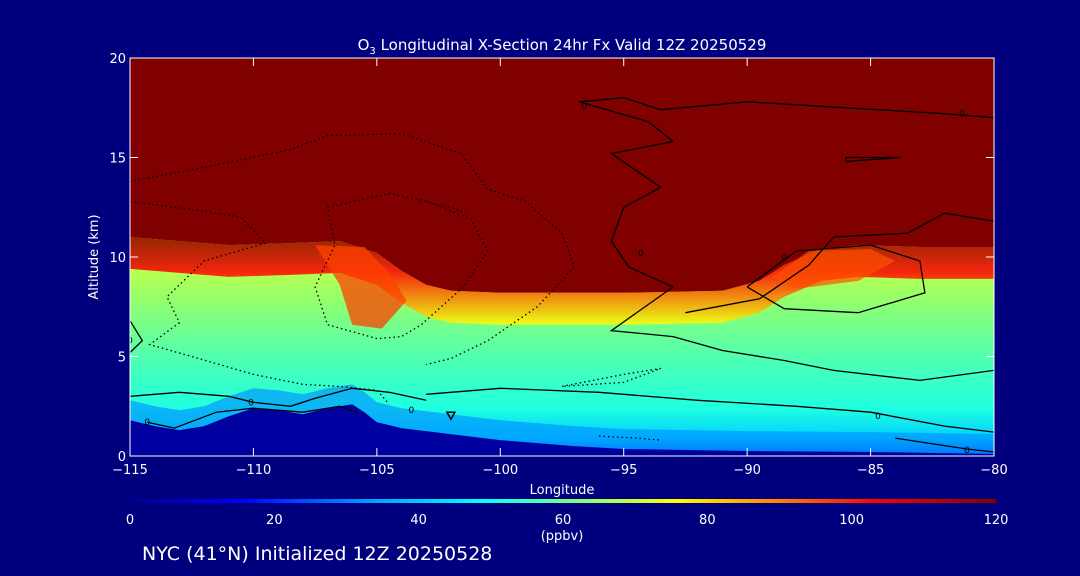 This screenshot has height=576, width=1080. What do you see at coordinates (122, 457) in the screenshot?
I see `y-tick-label: 0` at bounding box center [122, 457].